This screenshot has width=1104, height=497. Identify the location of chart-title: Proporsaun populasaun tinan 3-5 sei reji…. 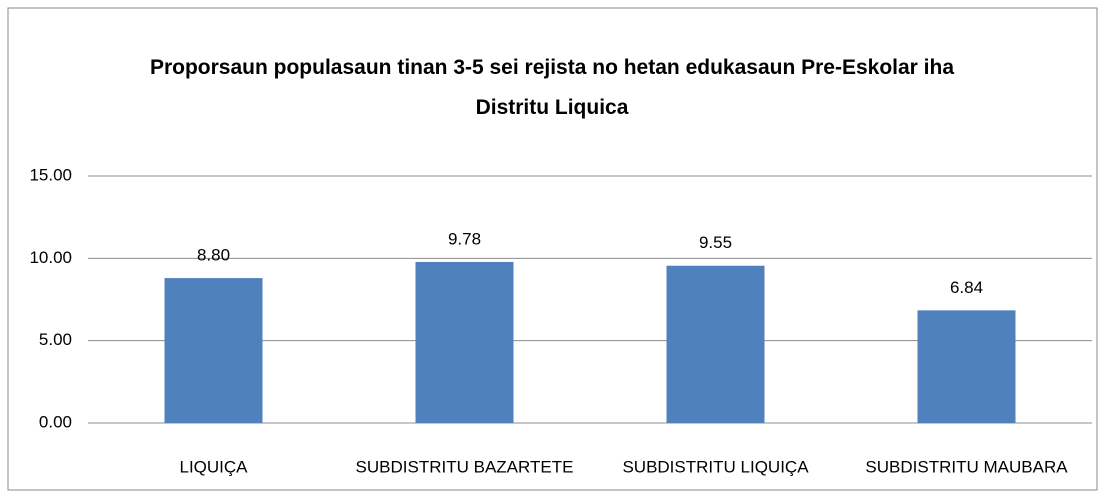
(552, 87).